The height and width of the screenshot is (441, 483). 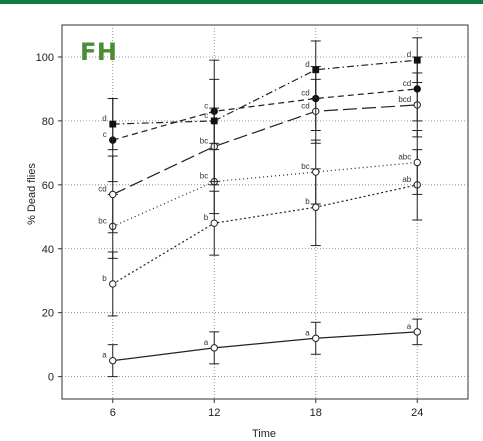 What do you see at coordinates (48, 122) in the screenshot?
I see `y-tick-label: 80` at bounding box center [48, 122].